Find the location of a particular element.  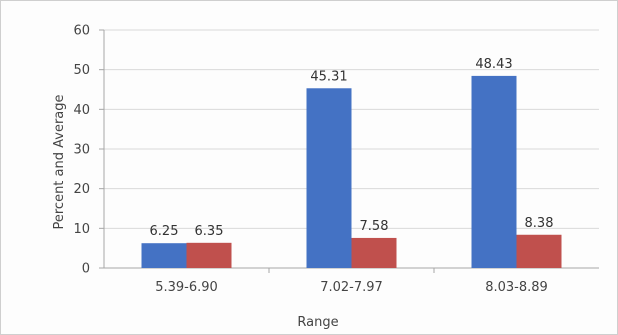

bar-series-1-5.39-6.90 is located at coordinates (164, 255).